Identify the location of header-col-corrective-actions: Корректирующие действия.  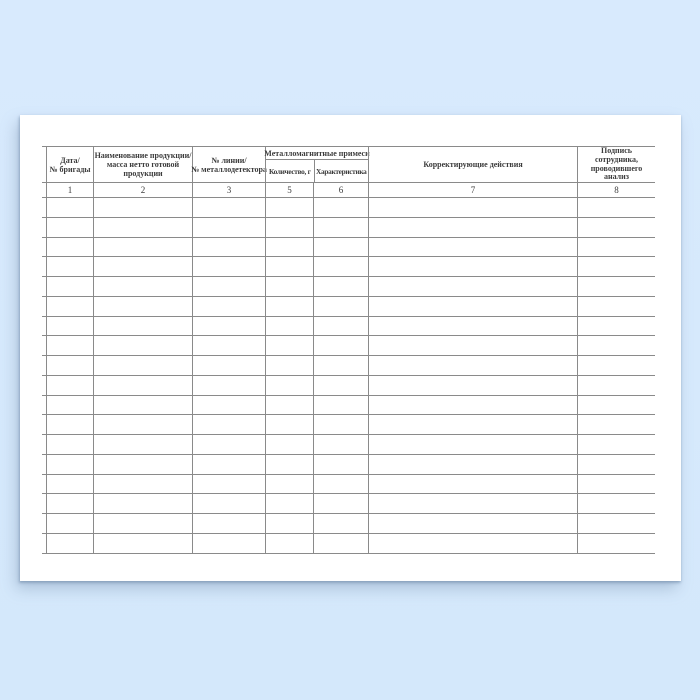
(472, 164).